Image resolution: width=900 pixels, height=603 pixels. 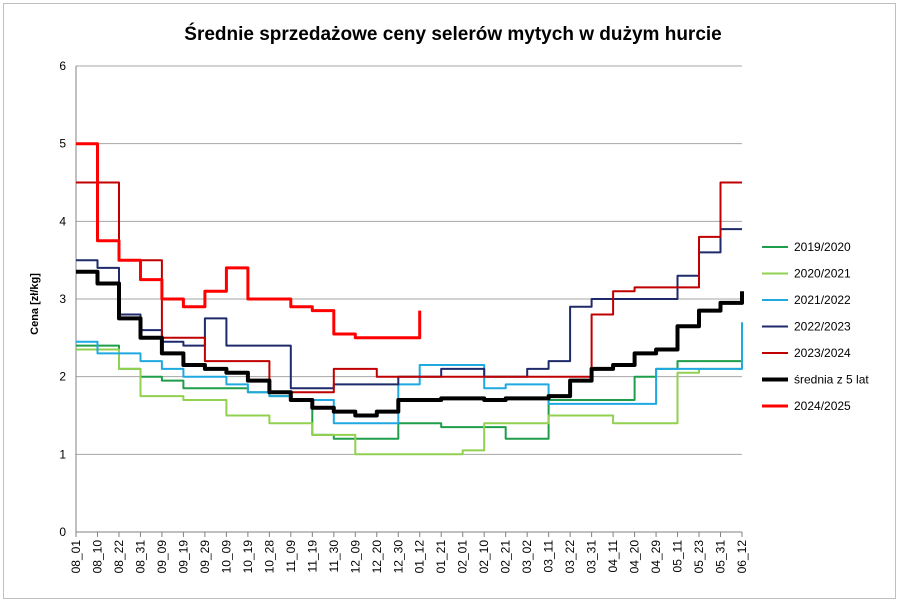 What do you see at coordinates (420, 557) in the screenshot?
I see `x-tick-label: 01_12` at bounding box center [420, 557].